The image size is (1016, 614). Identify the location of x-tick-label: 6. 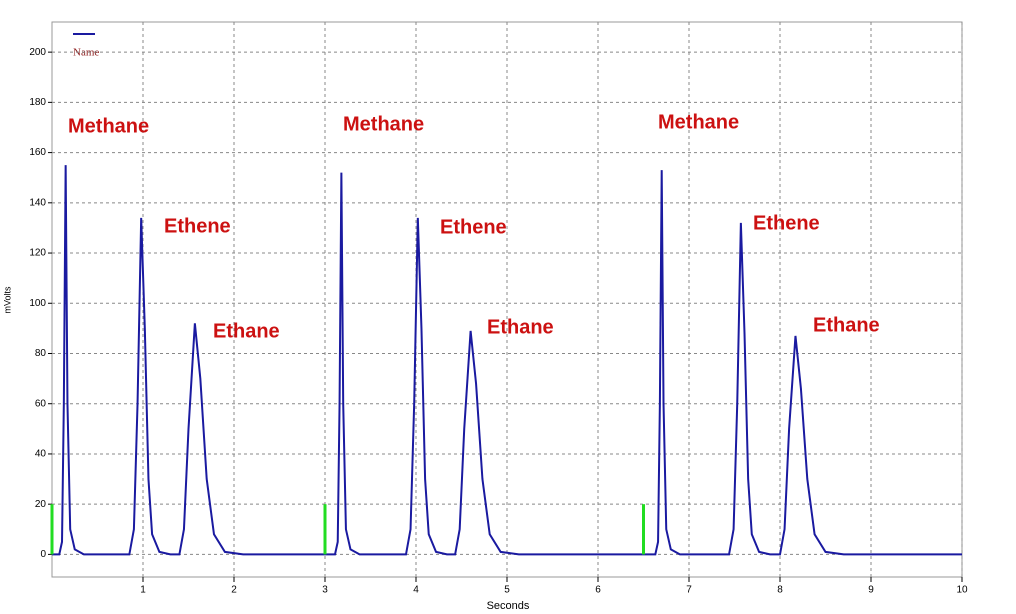
(598, 590).